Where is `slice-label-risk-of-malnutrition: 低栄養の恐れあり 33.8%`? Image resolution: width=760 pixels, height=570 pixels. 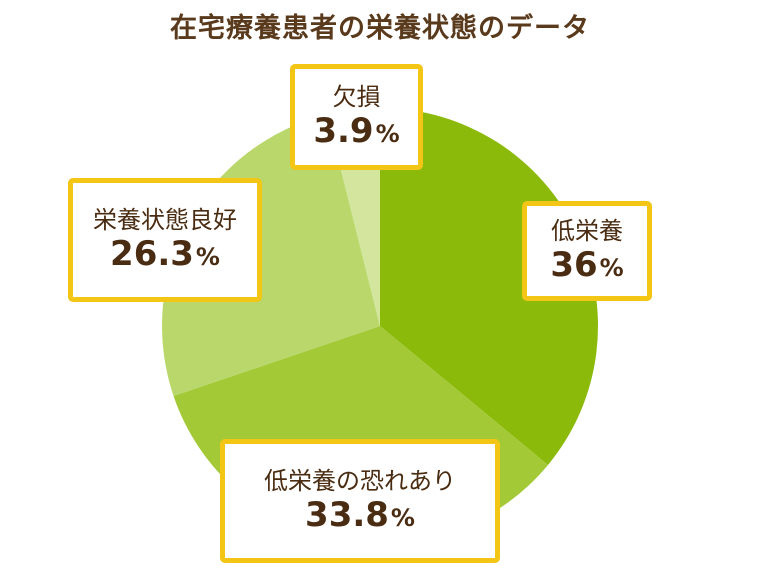
slice-label-risk-of-malnutrition: 低栄養の恐れあり 33.8% is located at coordinates (360, 501).